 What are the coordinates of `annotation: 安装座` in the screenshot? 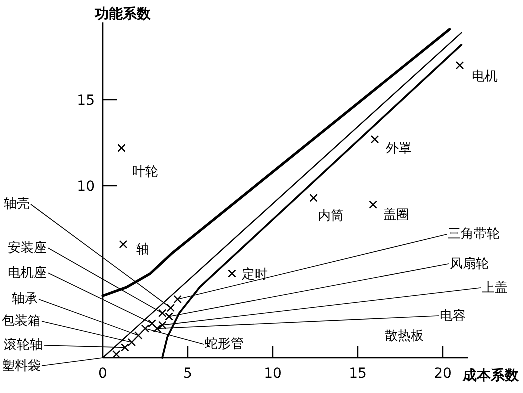 It's located at (27, 248).